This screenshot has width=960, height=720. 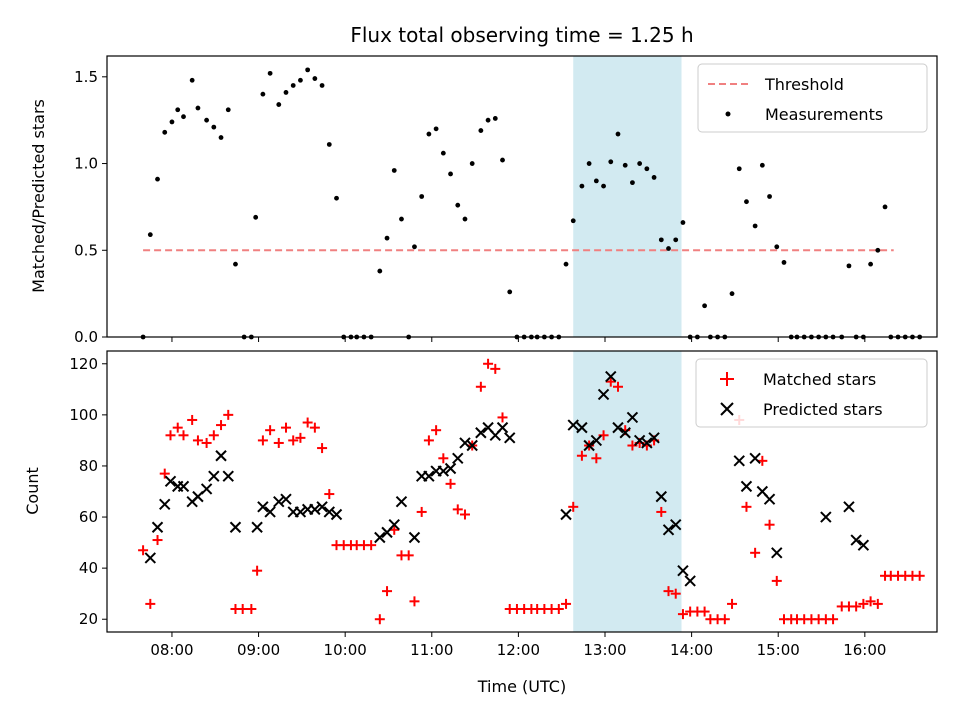 I want to click on y-tick-label: 40, so click(x=88, y=568).